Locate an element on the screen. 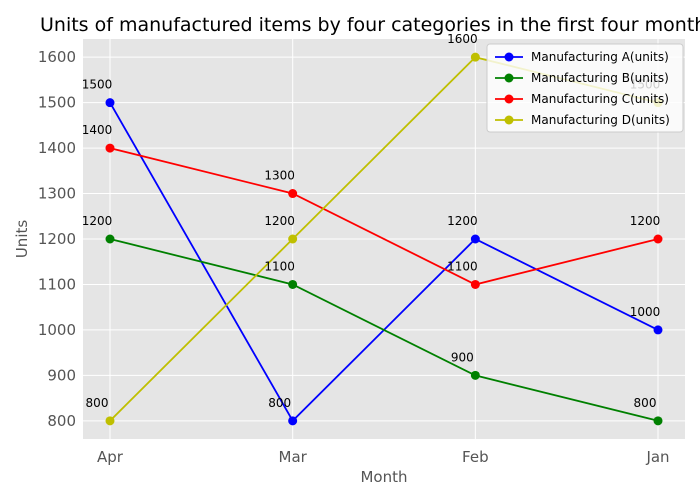  legend-box is located at coordinates (585, 88).